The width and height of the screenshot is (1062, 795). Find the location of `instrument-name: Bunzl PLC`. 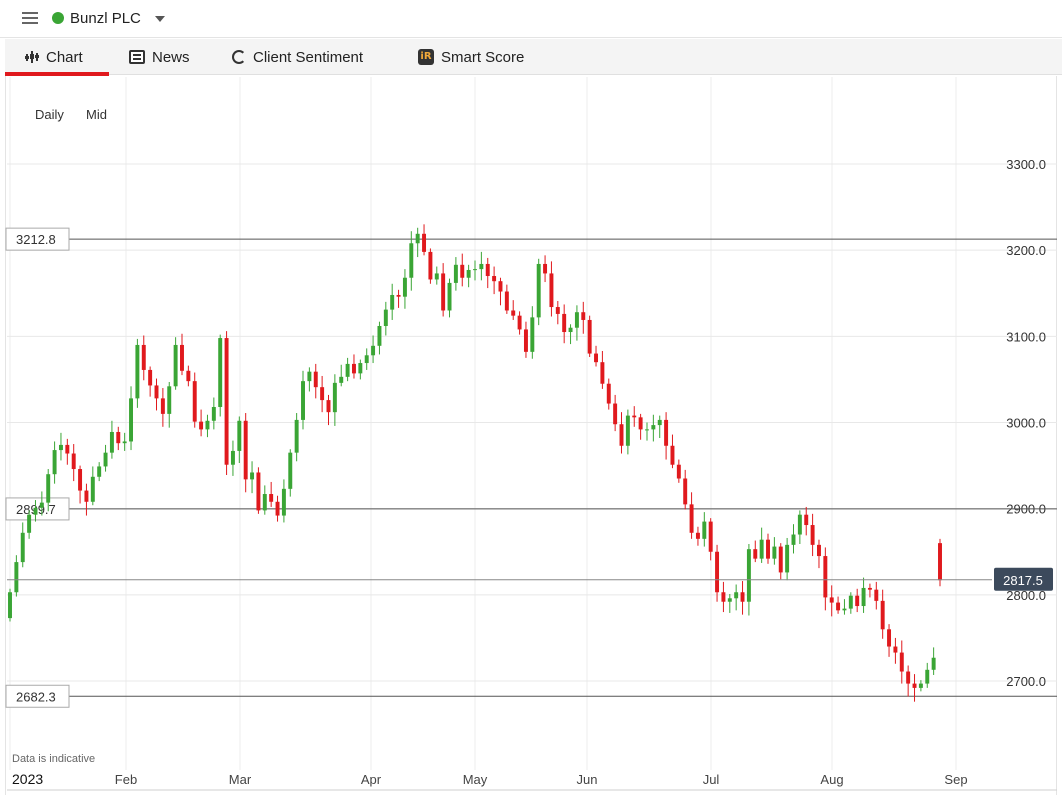

instrument-name: Bunzl PLC is located at coordinates (105, 18).